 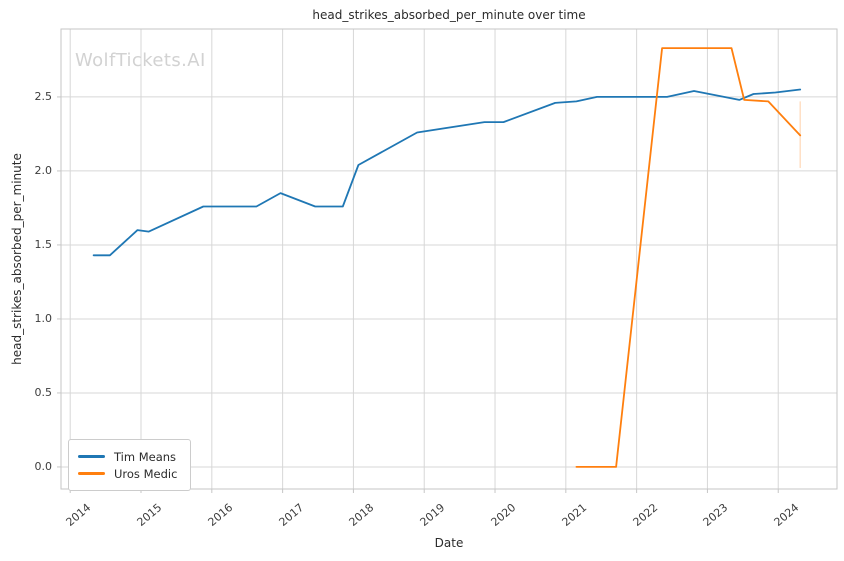 I want to click on y-tick-label: 1.0, so click(x=43, y=318).